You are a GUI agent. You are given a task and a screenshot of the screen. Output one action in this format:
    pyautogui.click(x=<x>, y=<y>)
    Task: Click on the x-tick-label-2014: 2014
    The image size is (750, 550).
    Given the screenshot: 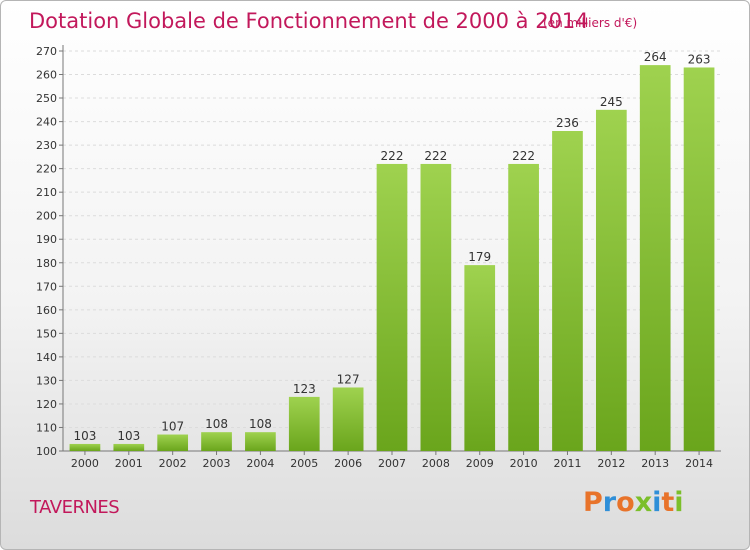 What is the action you would take?
    pyautogui.click(x=699, y=463)
    